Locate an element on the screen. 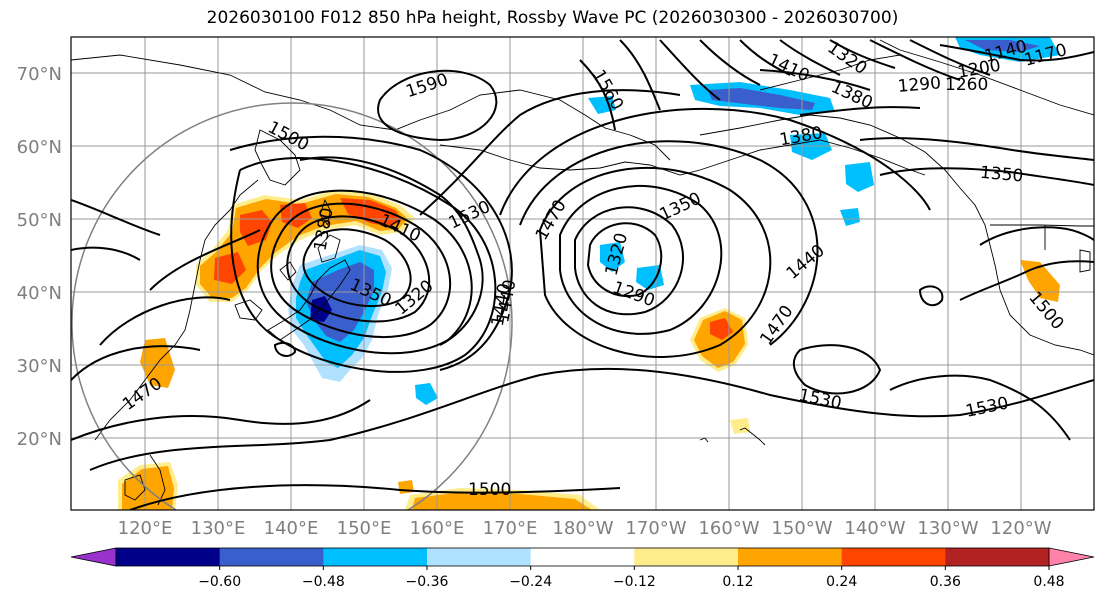 This screenshot has width=1105, height=604. lon-label: 160°W is located at coordinates (728, 528).